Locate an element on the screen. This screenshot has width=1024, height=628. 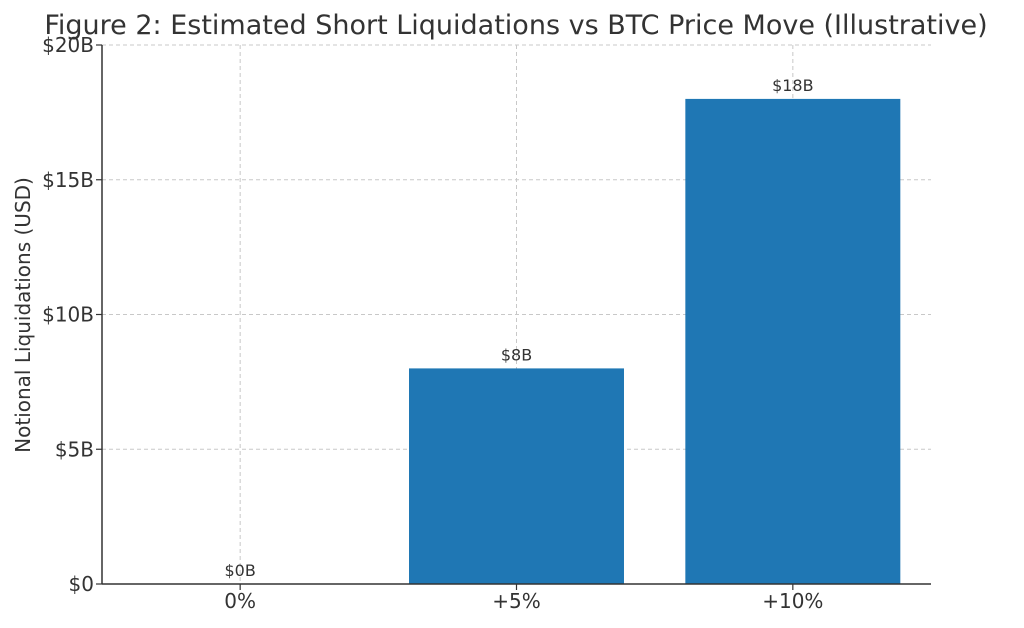
y-tick-label: $15B is located at coordinates (68, 180).